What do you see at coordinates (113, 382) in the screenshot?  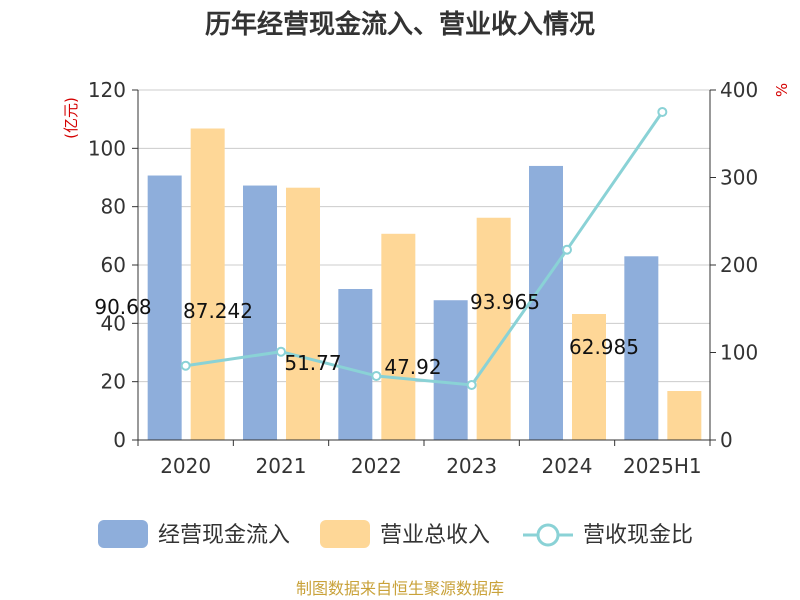 I see `left-tick-label: 20` at bounding box center [113, 382].